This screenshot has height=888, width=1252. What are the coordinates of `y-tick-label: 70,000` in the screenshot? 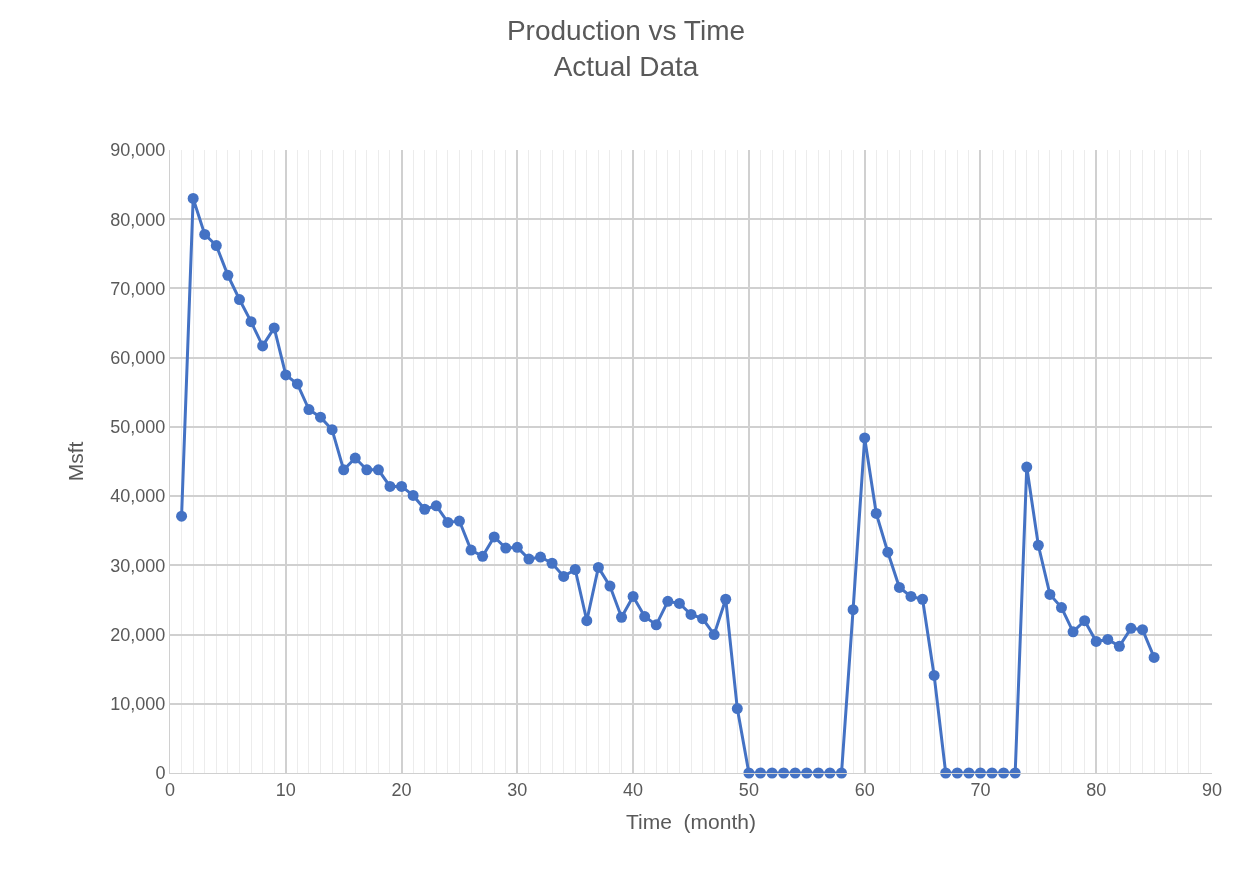 It's located at (138, 288).